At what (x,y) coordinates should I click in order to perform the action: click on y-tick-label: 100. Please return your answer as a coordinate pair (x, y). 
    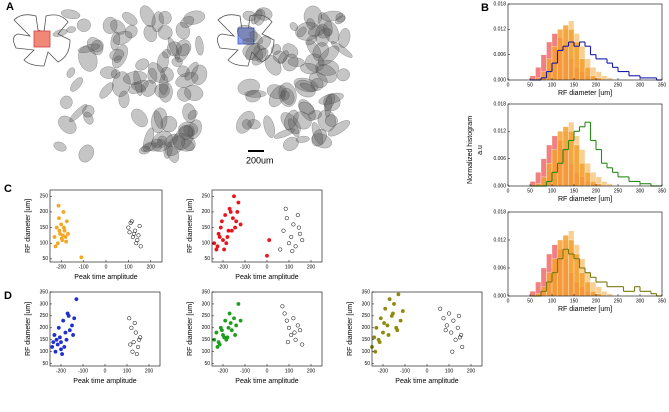
    Looking at the image, I should click on (206, 352).